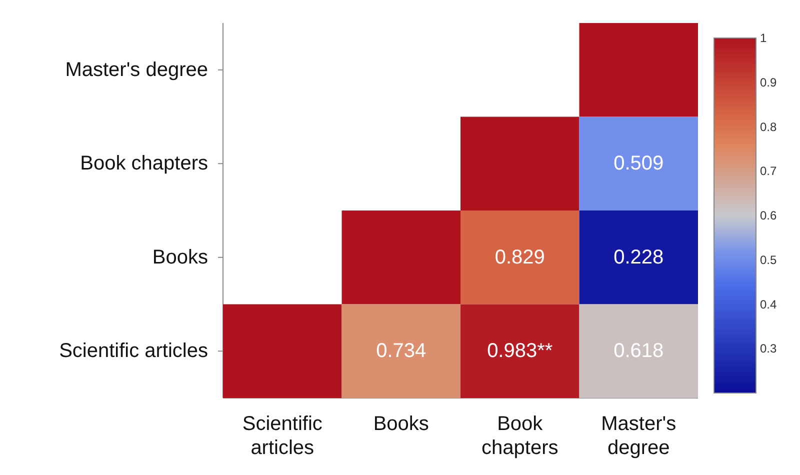 This screenshot has height=475, width=800. What do you see at coordinates (769, 259) in the screenshot?
I see `color-bar-label: 0.5` at bounding box center [769, 259].